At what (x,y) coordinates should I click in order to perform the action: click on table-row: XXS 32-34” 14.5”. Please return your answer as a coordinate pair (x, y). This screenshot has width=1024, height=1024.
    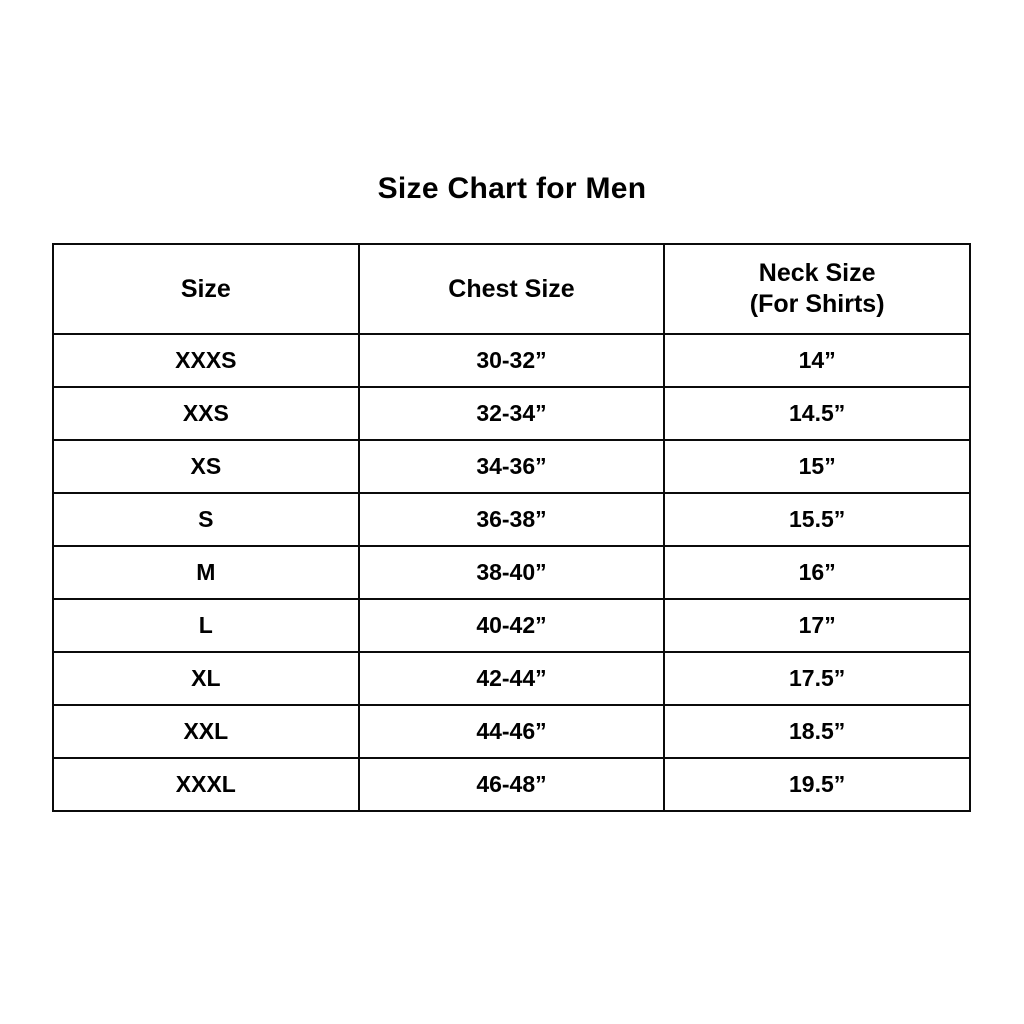
    Looking at the image, I should click on (511, 413).